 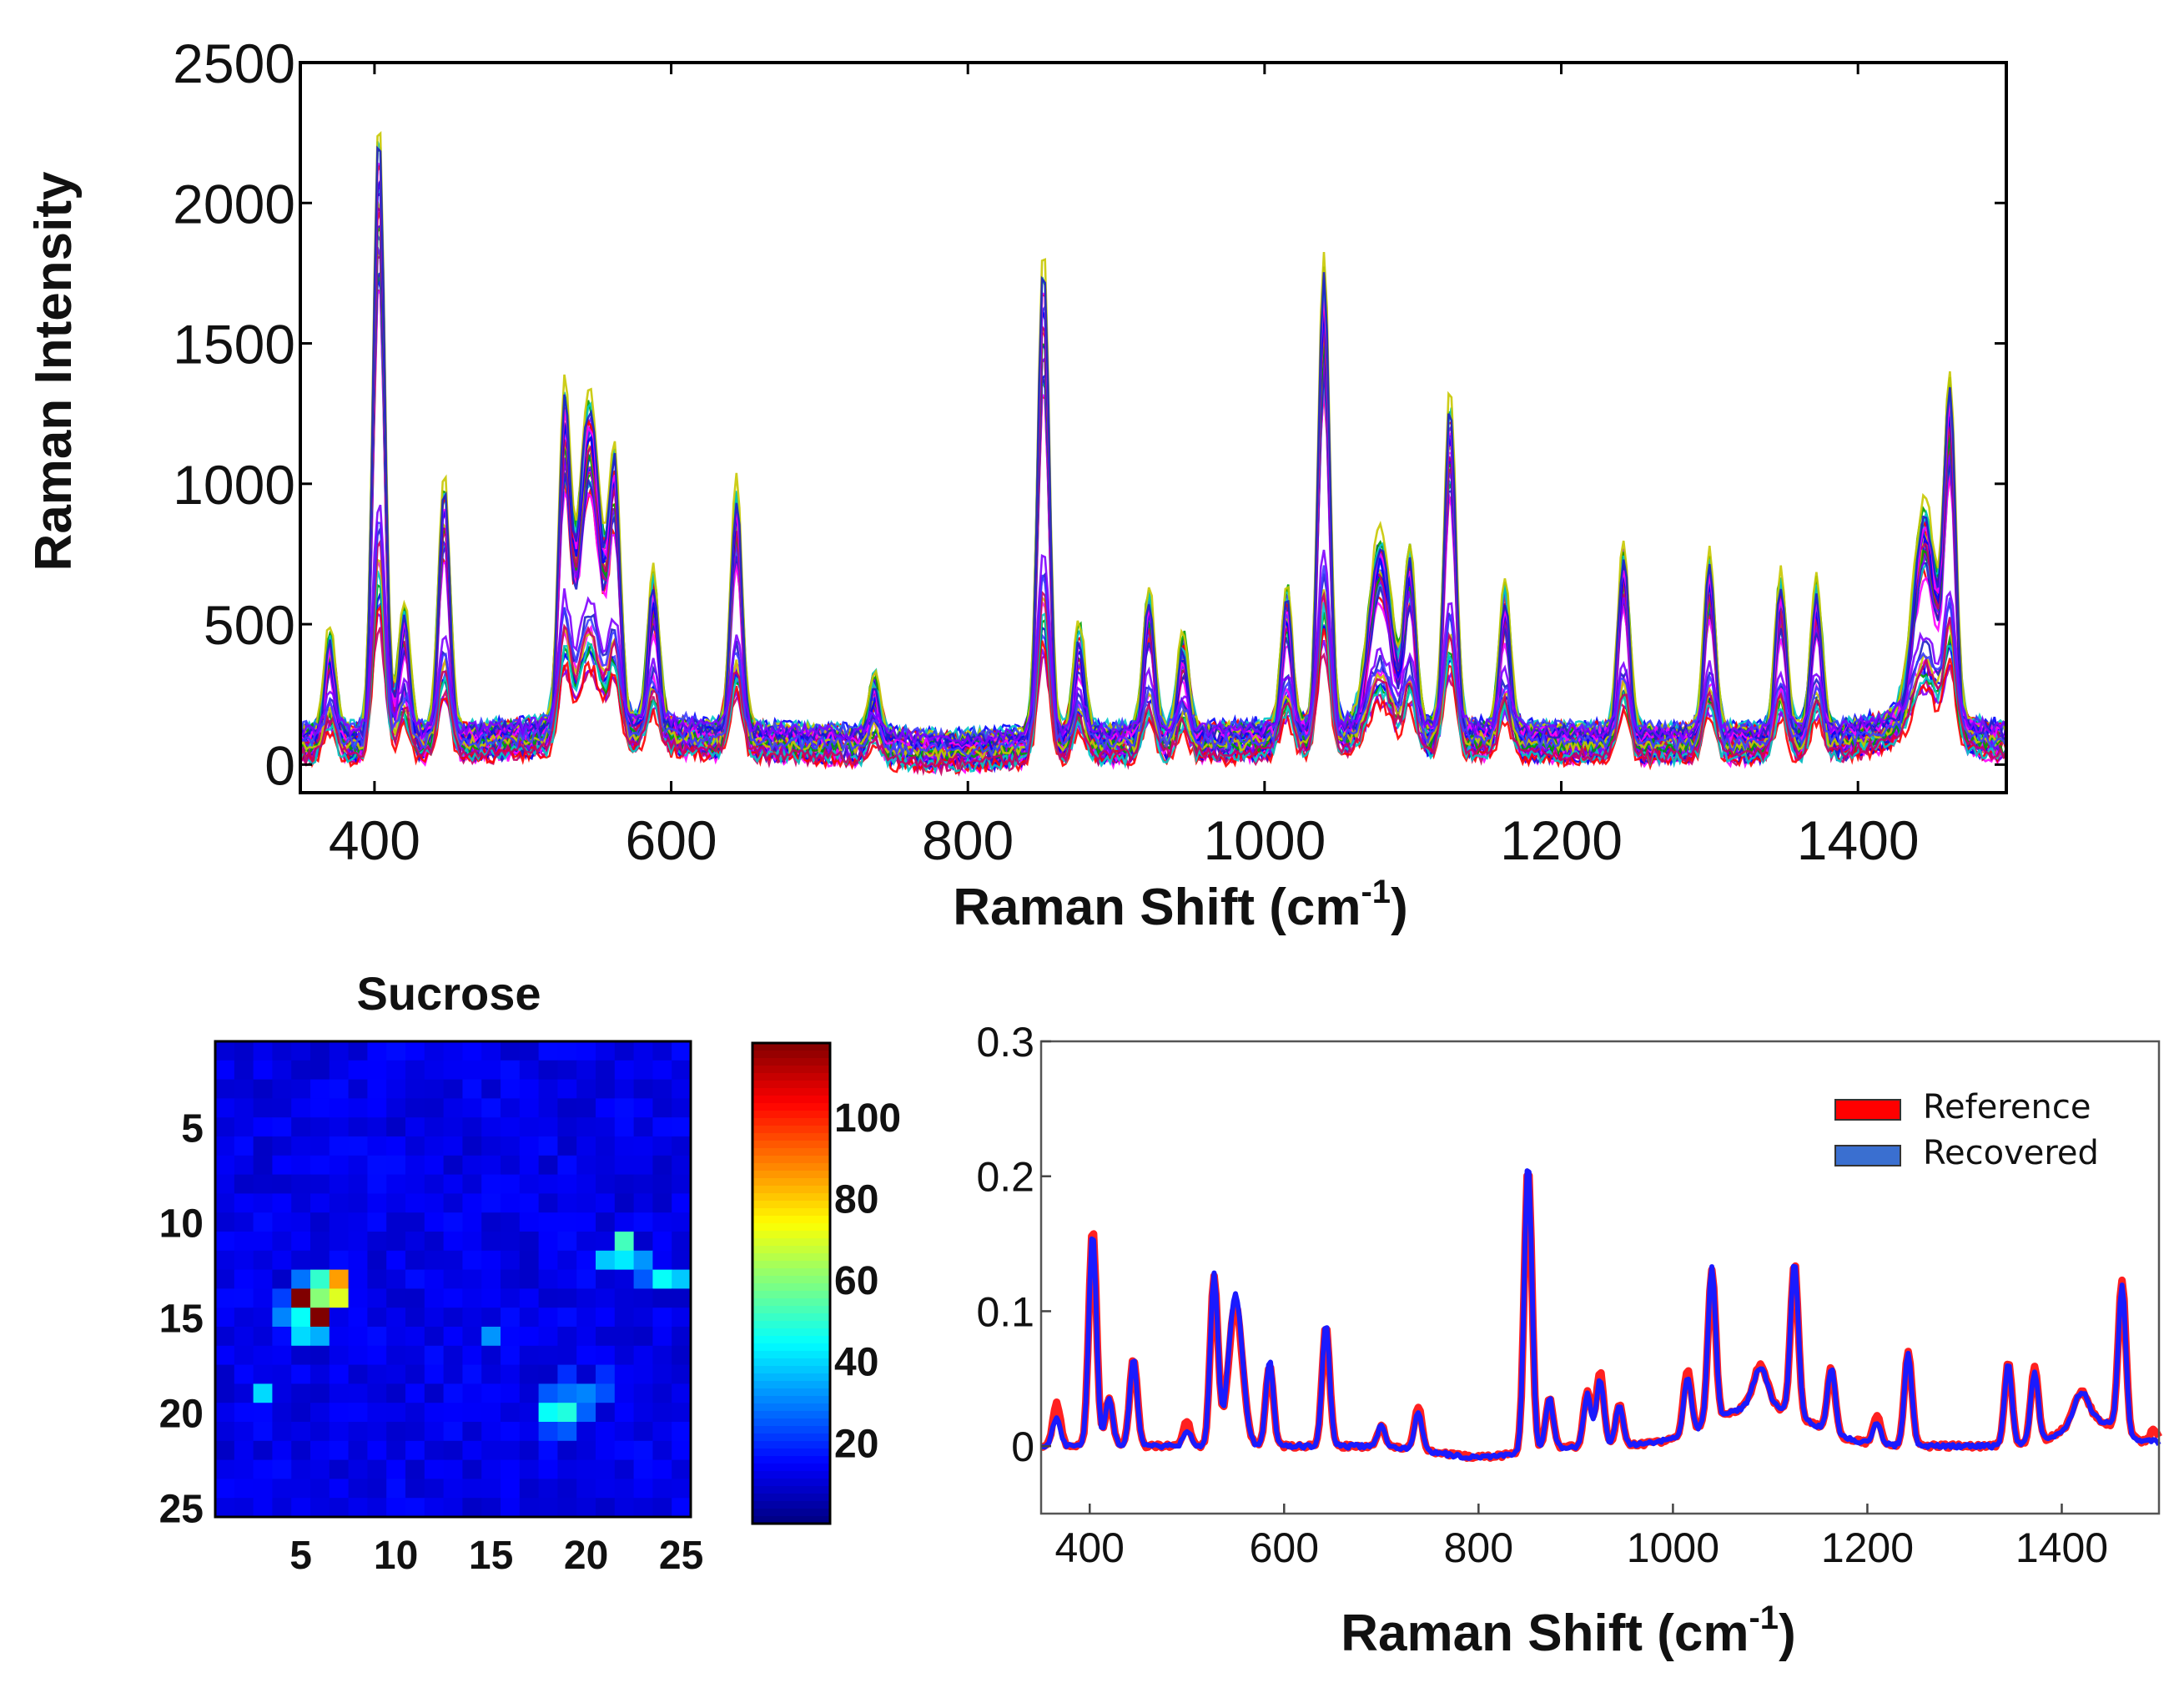 What do you see at coordinates (54, 371) in the screenshot?
I see `spectra-ylabel: Raman Intensity` at bounding box center [54, 371].